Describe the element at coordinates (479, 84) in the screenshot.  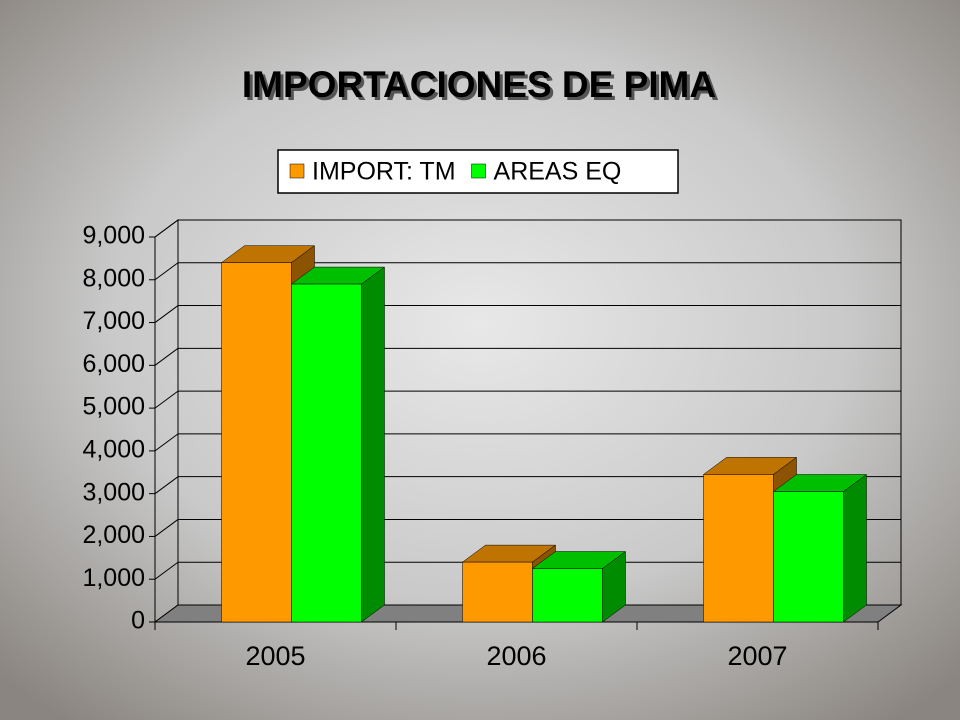
I see `chart-title: IMPORTACIONES DE PIMA` at that location.